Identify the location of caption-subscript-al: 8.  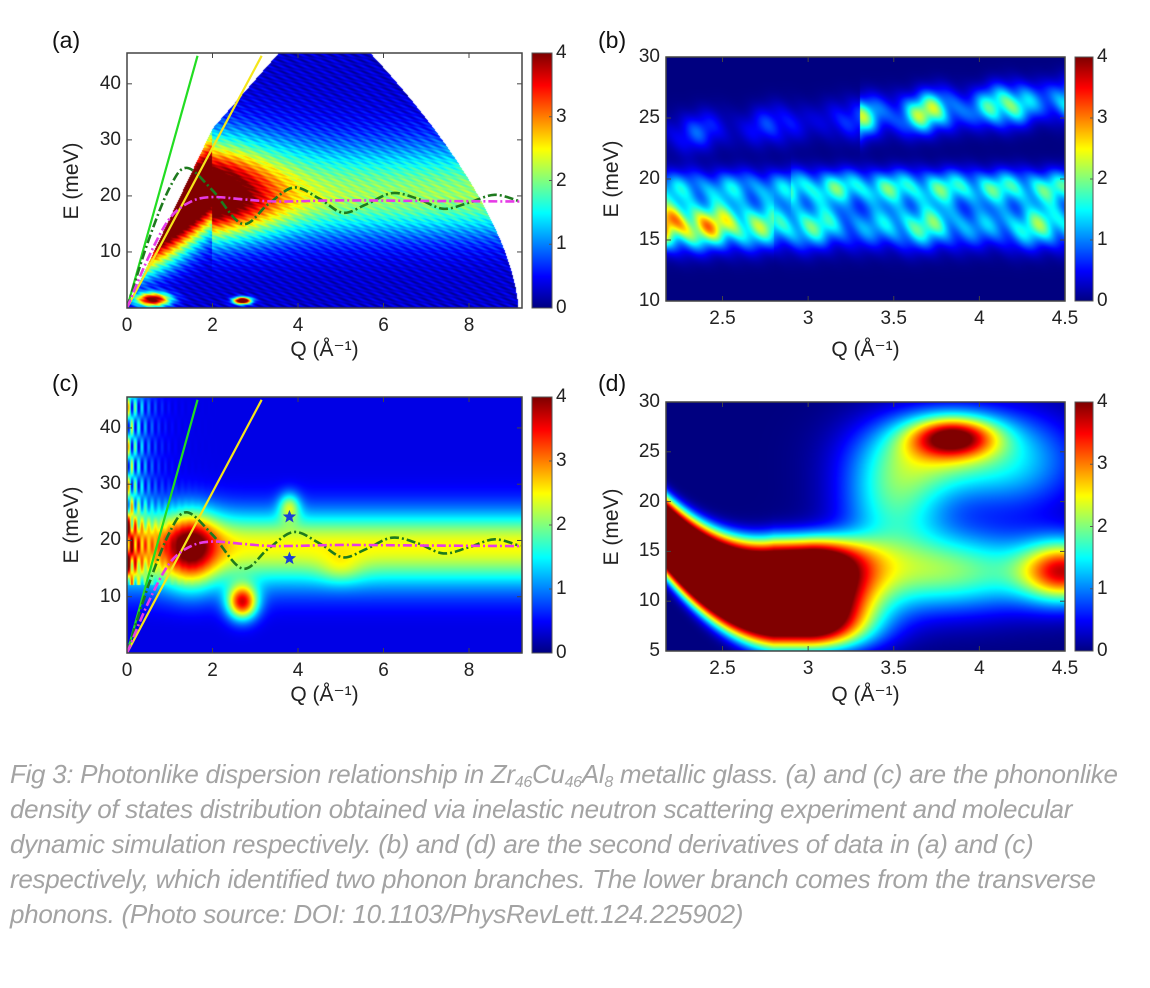
(608, 782).